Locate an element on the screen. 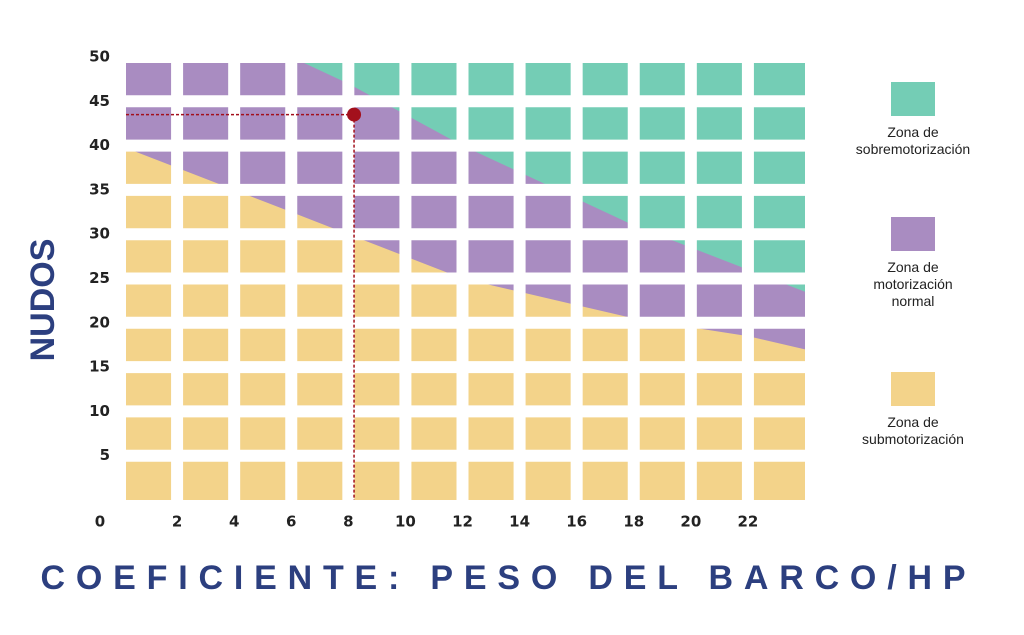 The width and height of the screenshot is (1024, 635). y-tick-label: 10 is located at coordinates (99, 411).